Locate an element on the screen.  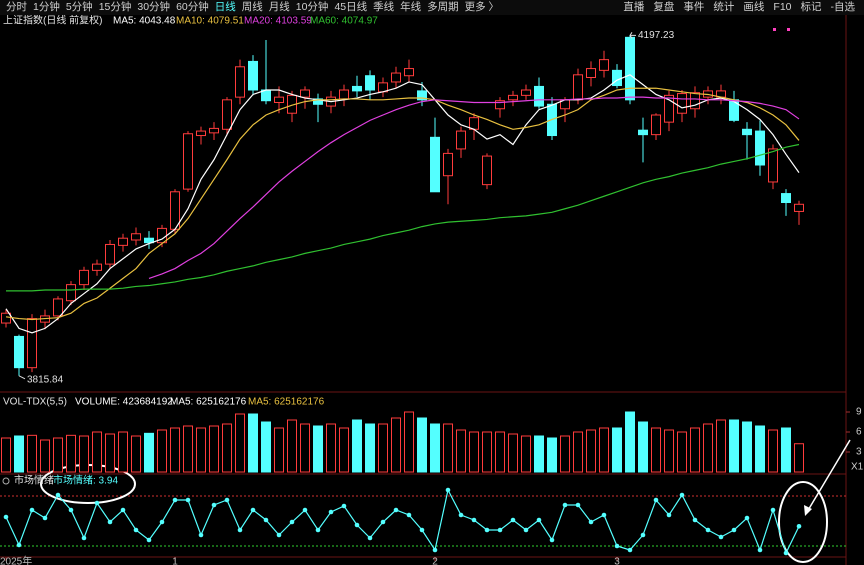
legend-item: MA5: 4043.48 is located at coordinates (144, 21).